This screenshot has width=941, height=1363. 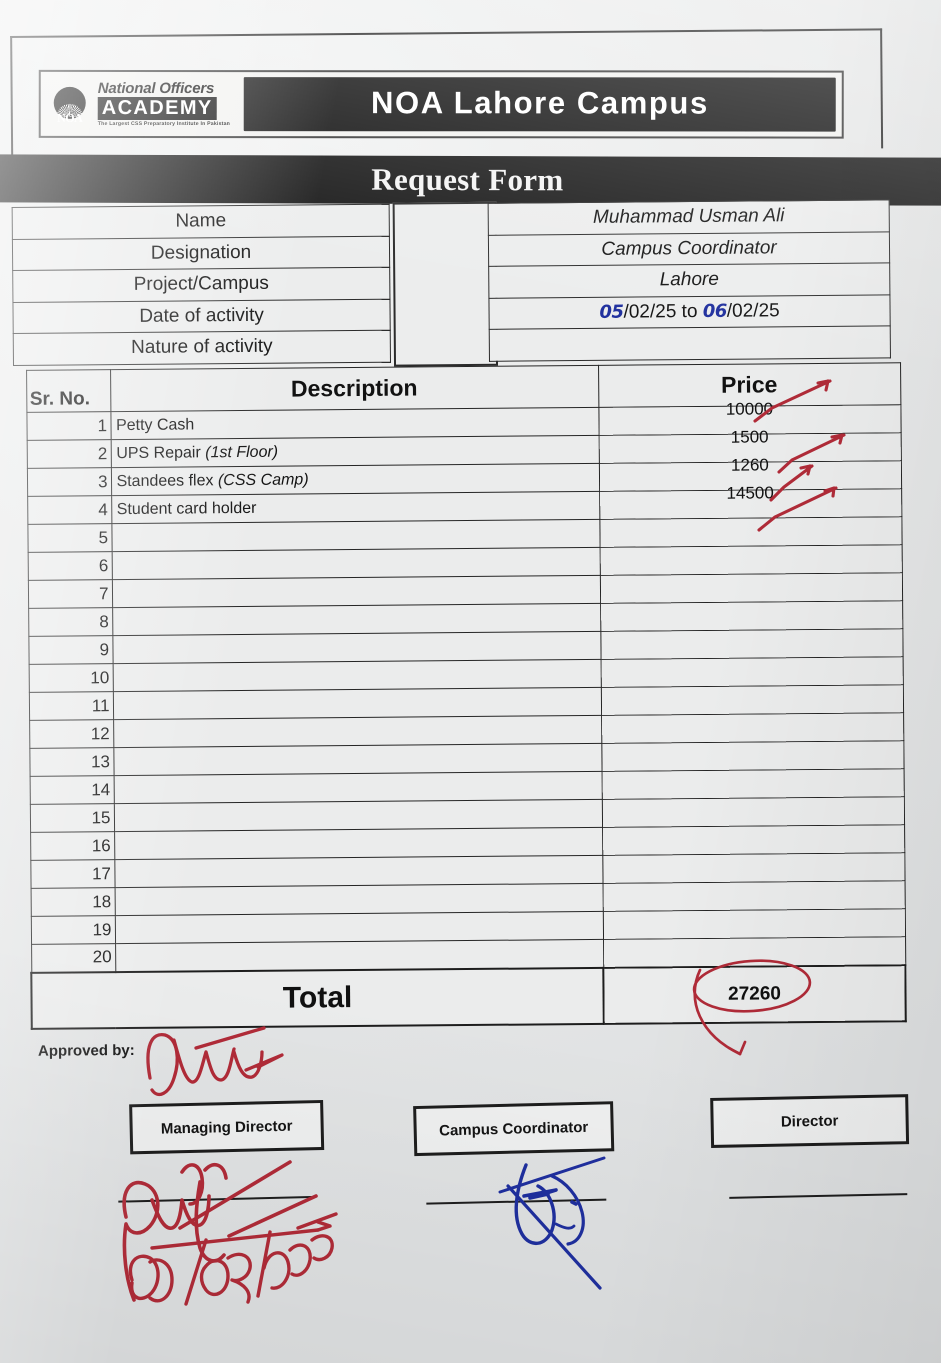 I want to click on signature-line-campus-coordinator, so click(x=516, y=1201).